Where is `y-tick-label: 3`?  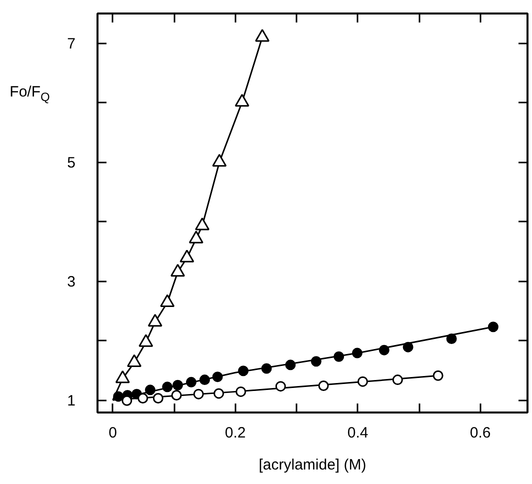
y-tick-label: 3 is located at coordinates (71, 282).